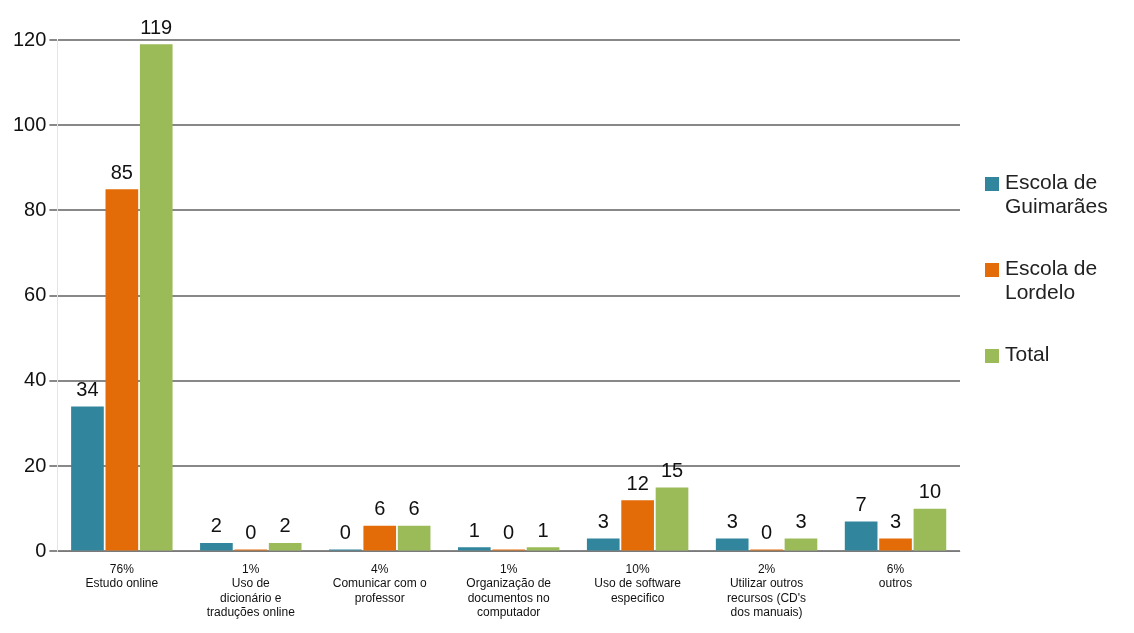  I want to click on legend-label: Escola de Lordelo, so click(1052, 280).